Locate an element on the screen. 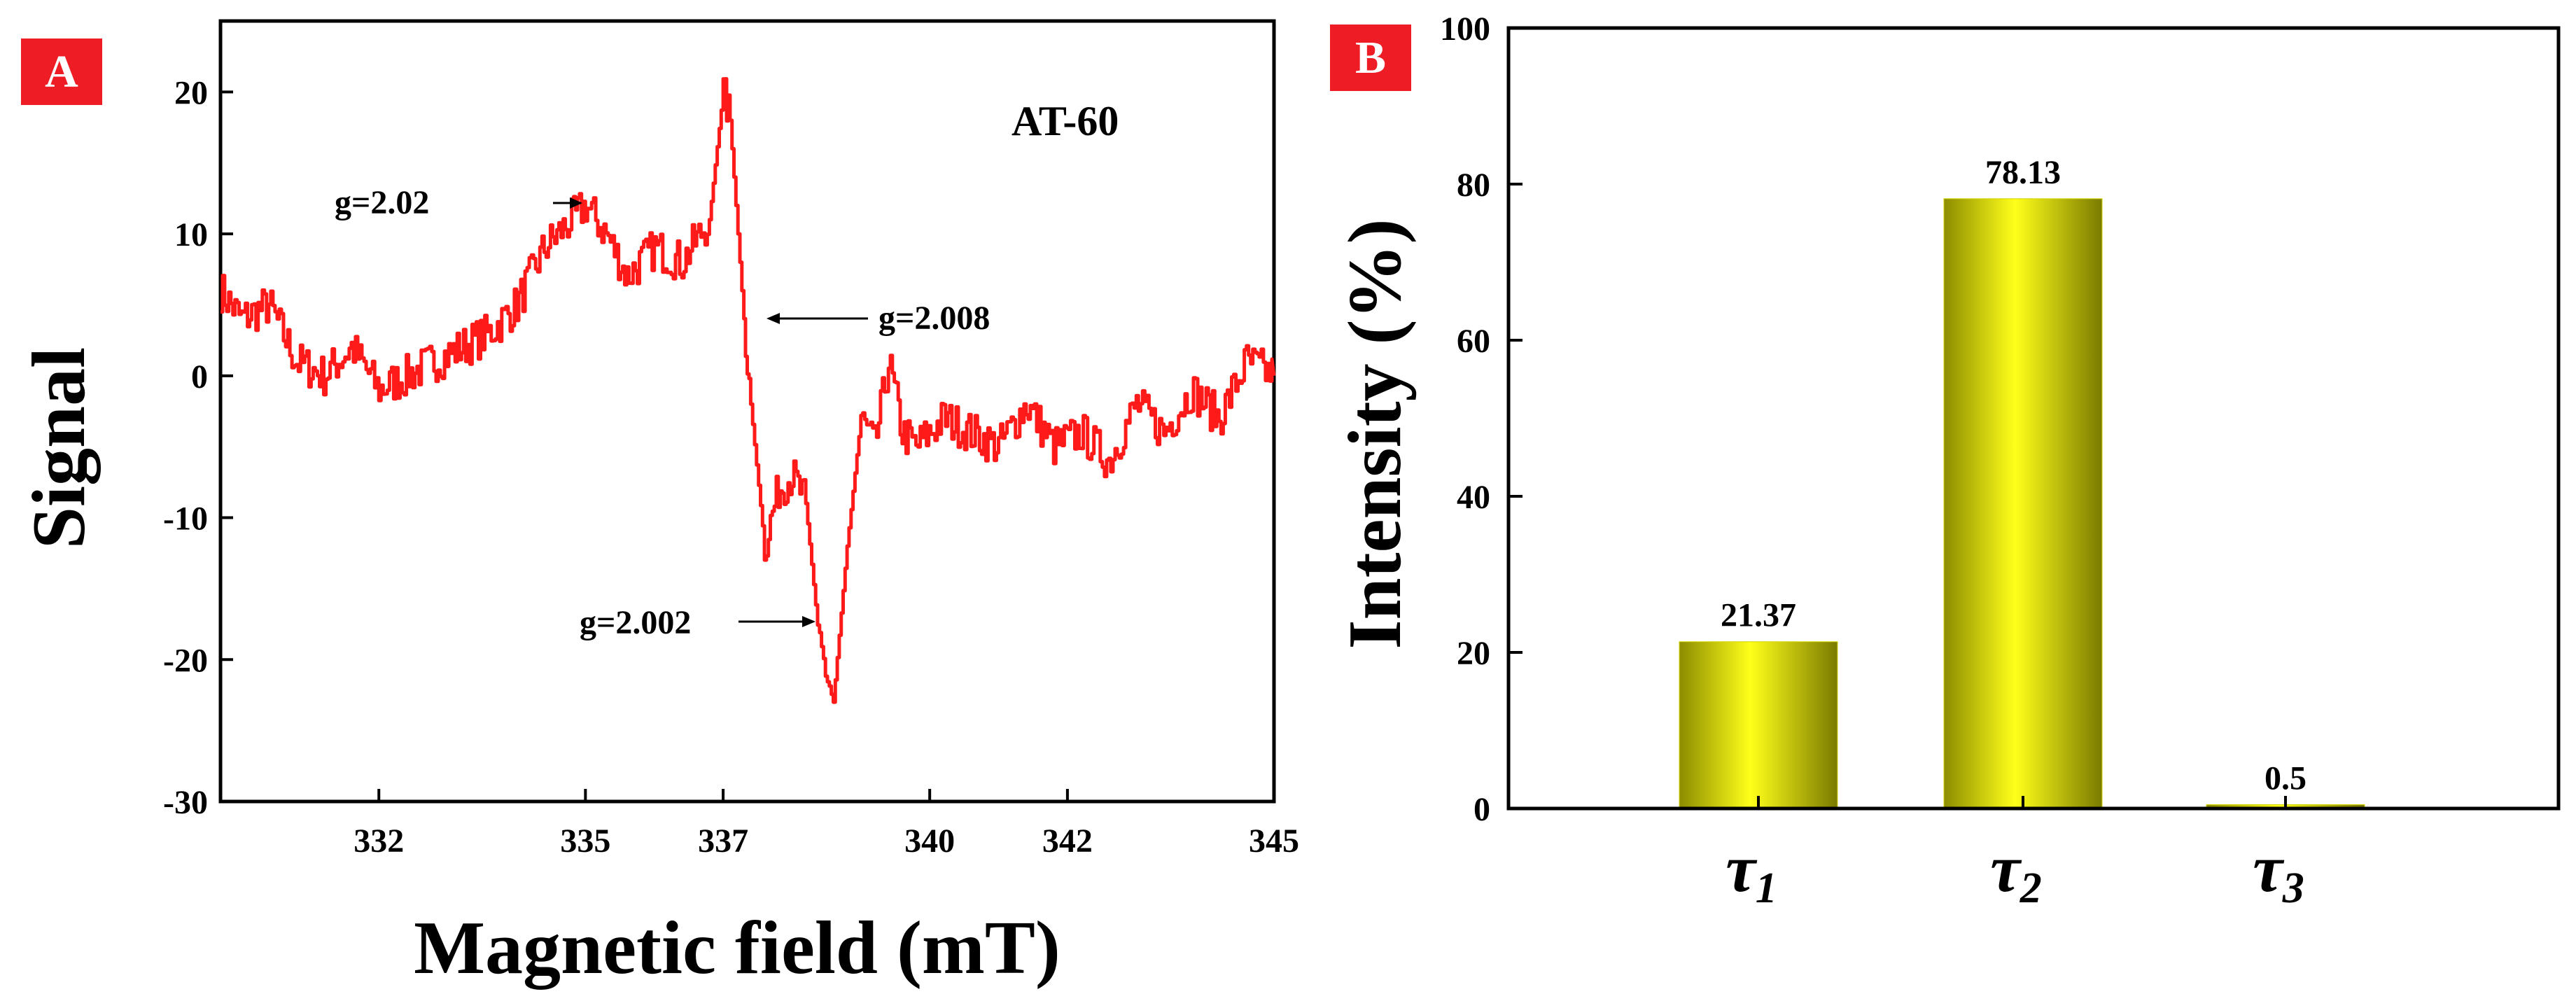  y-tick-label: 60 is located at coordinates (1473, 341).